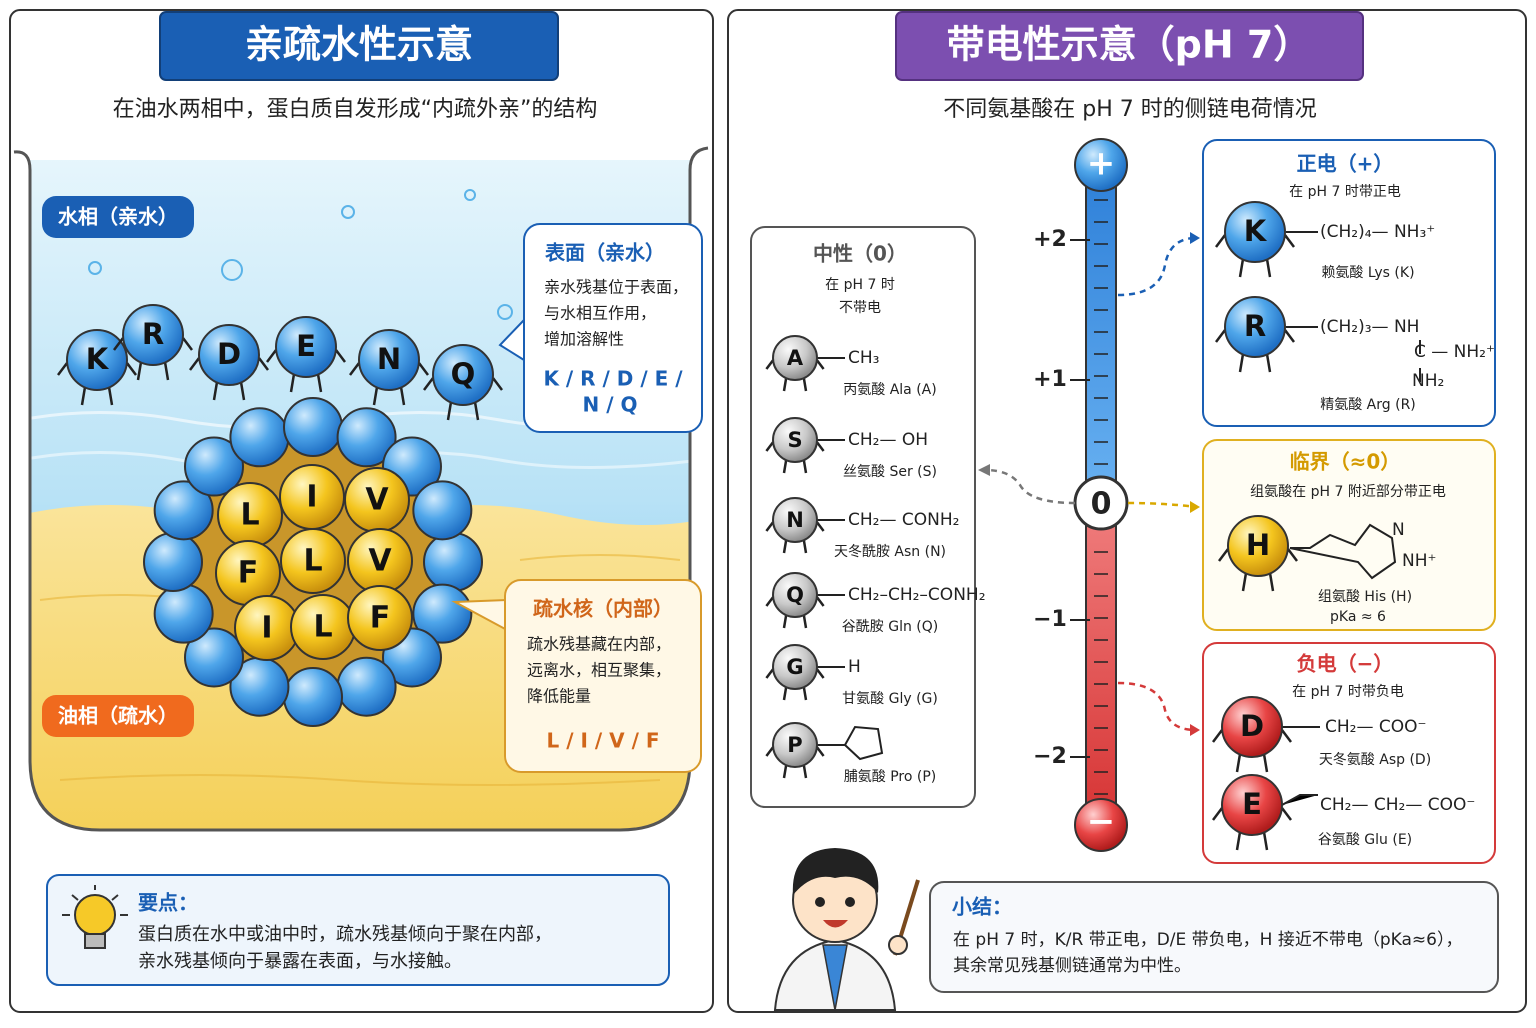  I want to click on residue-ball: N, so click(795, 525).